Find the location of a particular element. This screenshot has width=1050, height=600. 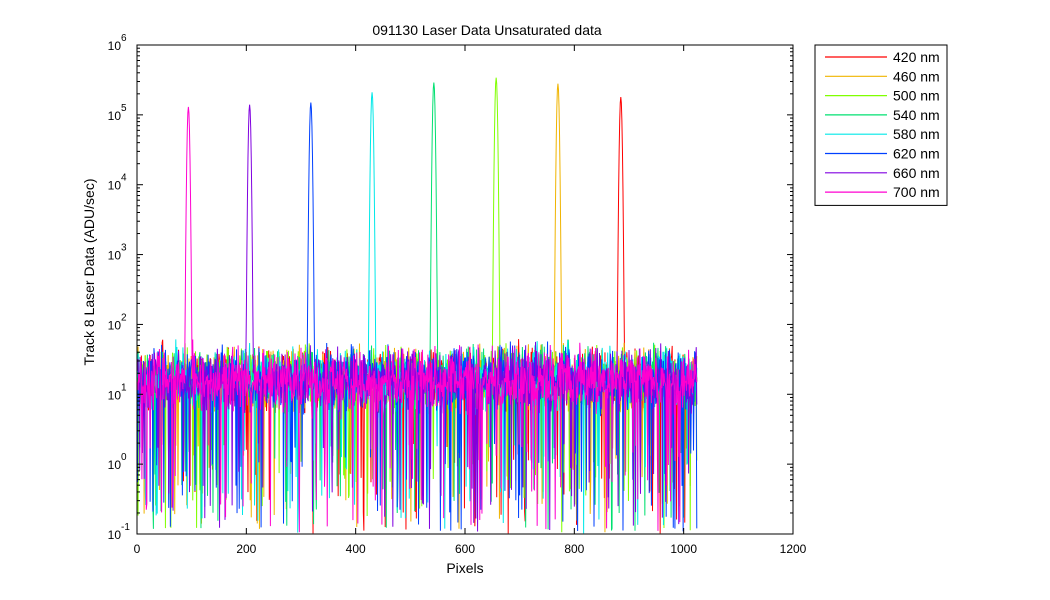

legend-label: 420 nm is located at coordinates (916, 57).